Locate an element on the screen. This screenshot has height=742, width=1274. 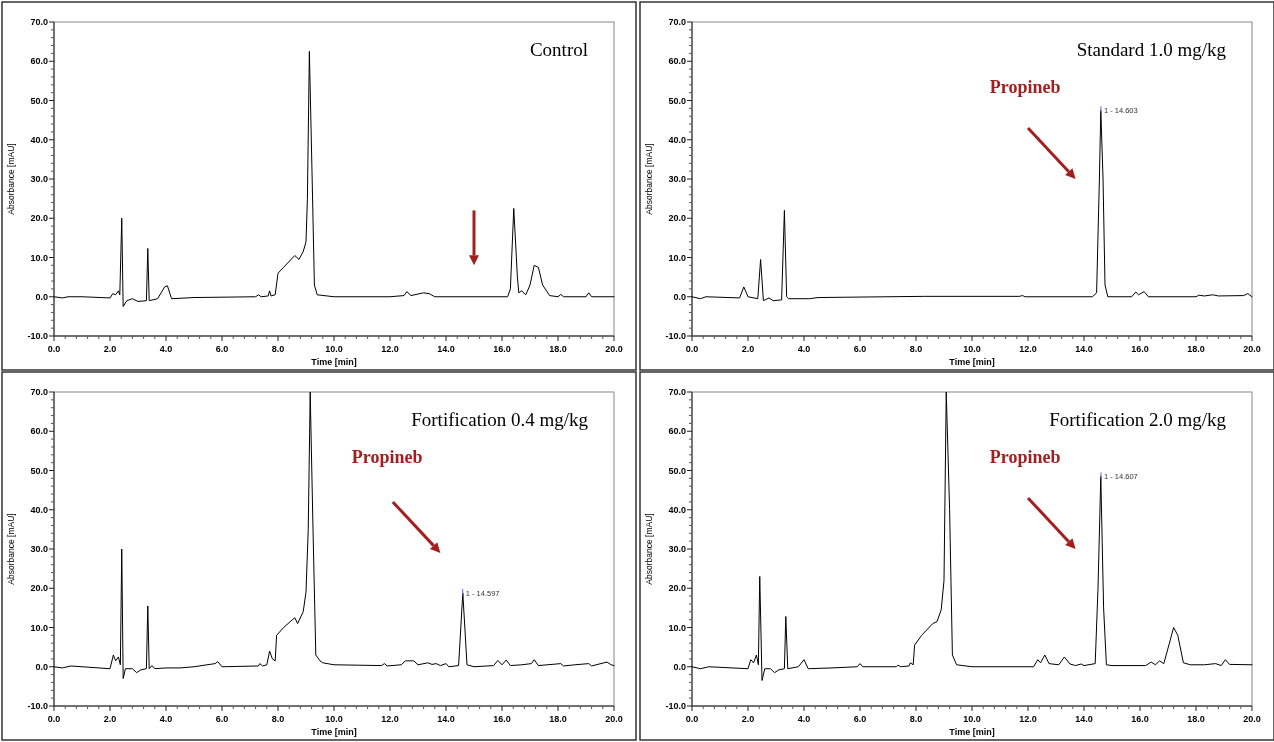
text: Fortification 2.0 mg/kg is located at coordinates (1138, 419).